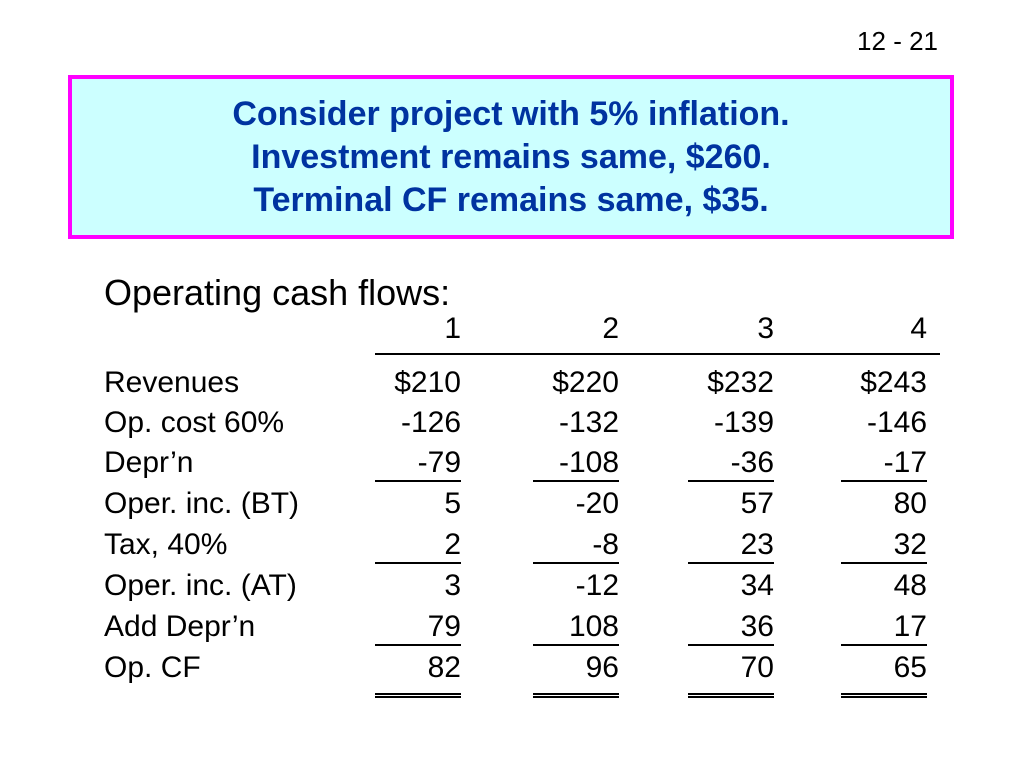 The height and width of the screenshot is (768, 1024). I want to click on title-line-3: Terminal CF remains same, $35., so click(511, 199).